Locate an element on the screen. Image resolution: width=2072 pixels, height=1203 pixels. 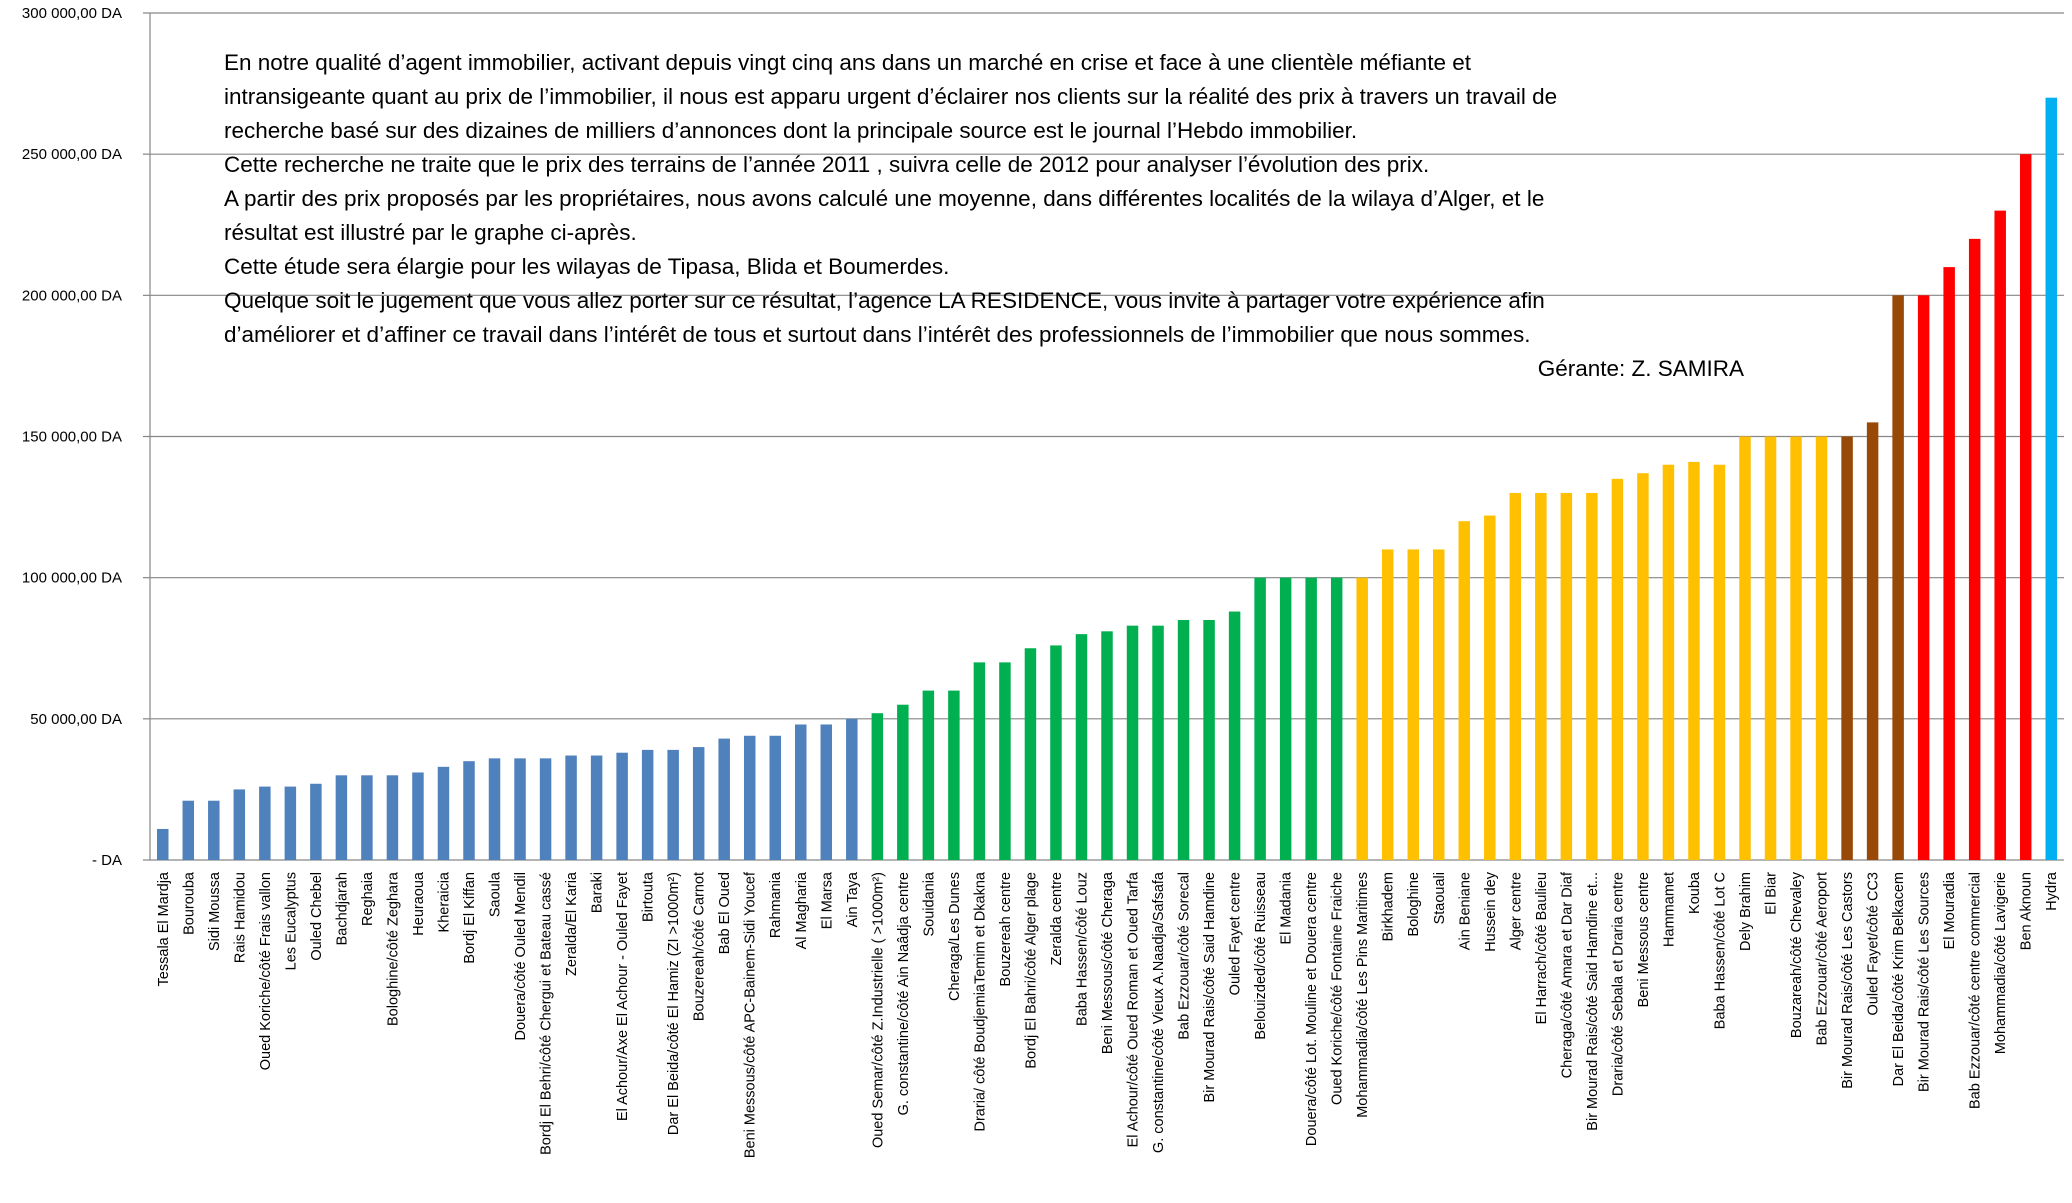
x-tick-label: Baba Hassen/côté Lot C is located at coordinates (1720, 950).